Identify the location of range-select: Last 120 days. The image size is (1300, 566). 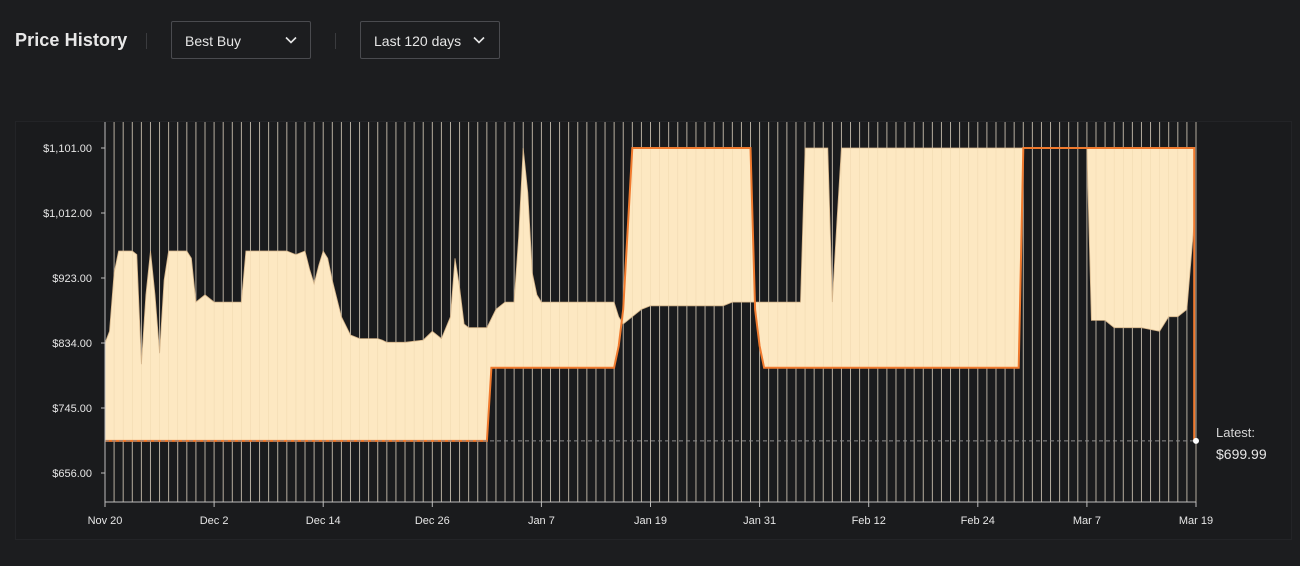
(430, 40).